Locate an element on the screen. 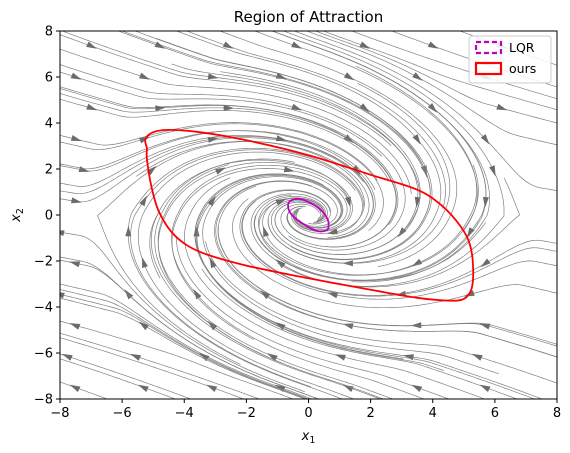 This screenshot has width=570, height=453. x-tick-label: −2 is located at coordinates (246, 413).